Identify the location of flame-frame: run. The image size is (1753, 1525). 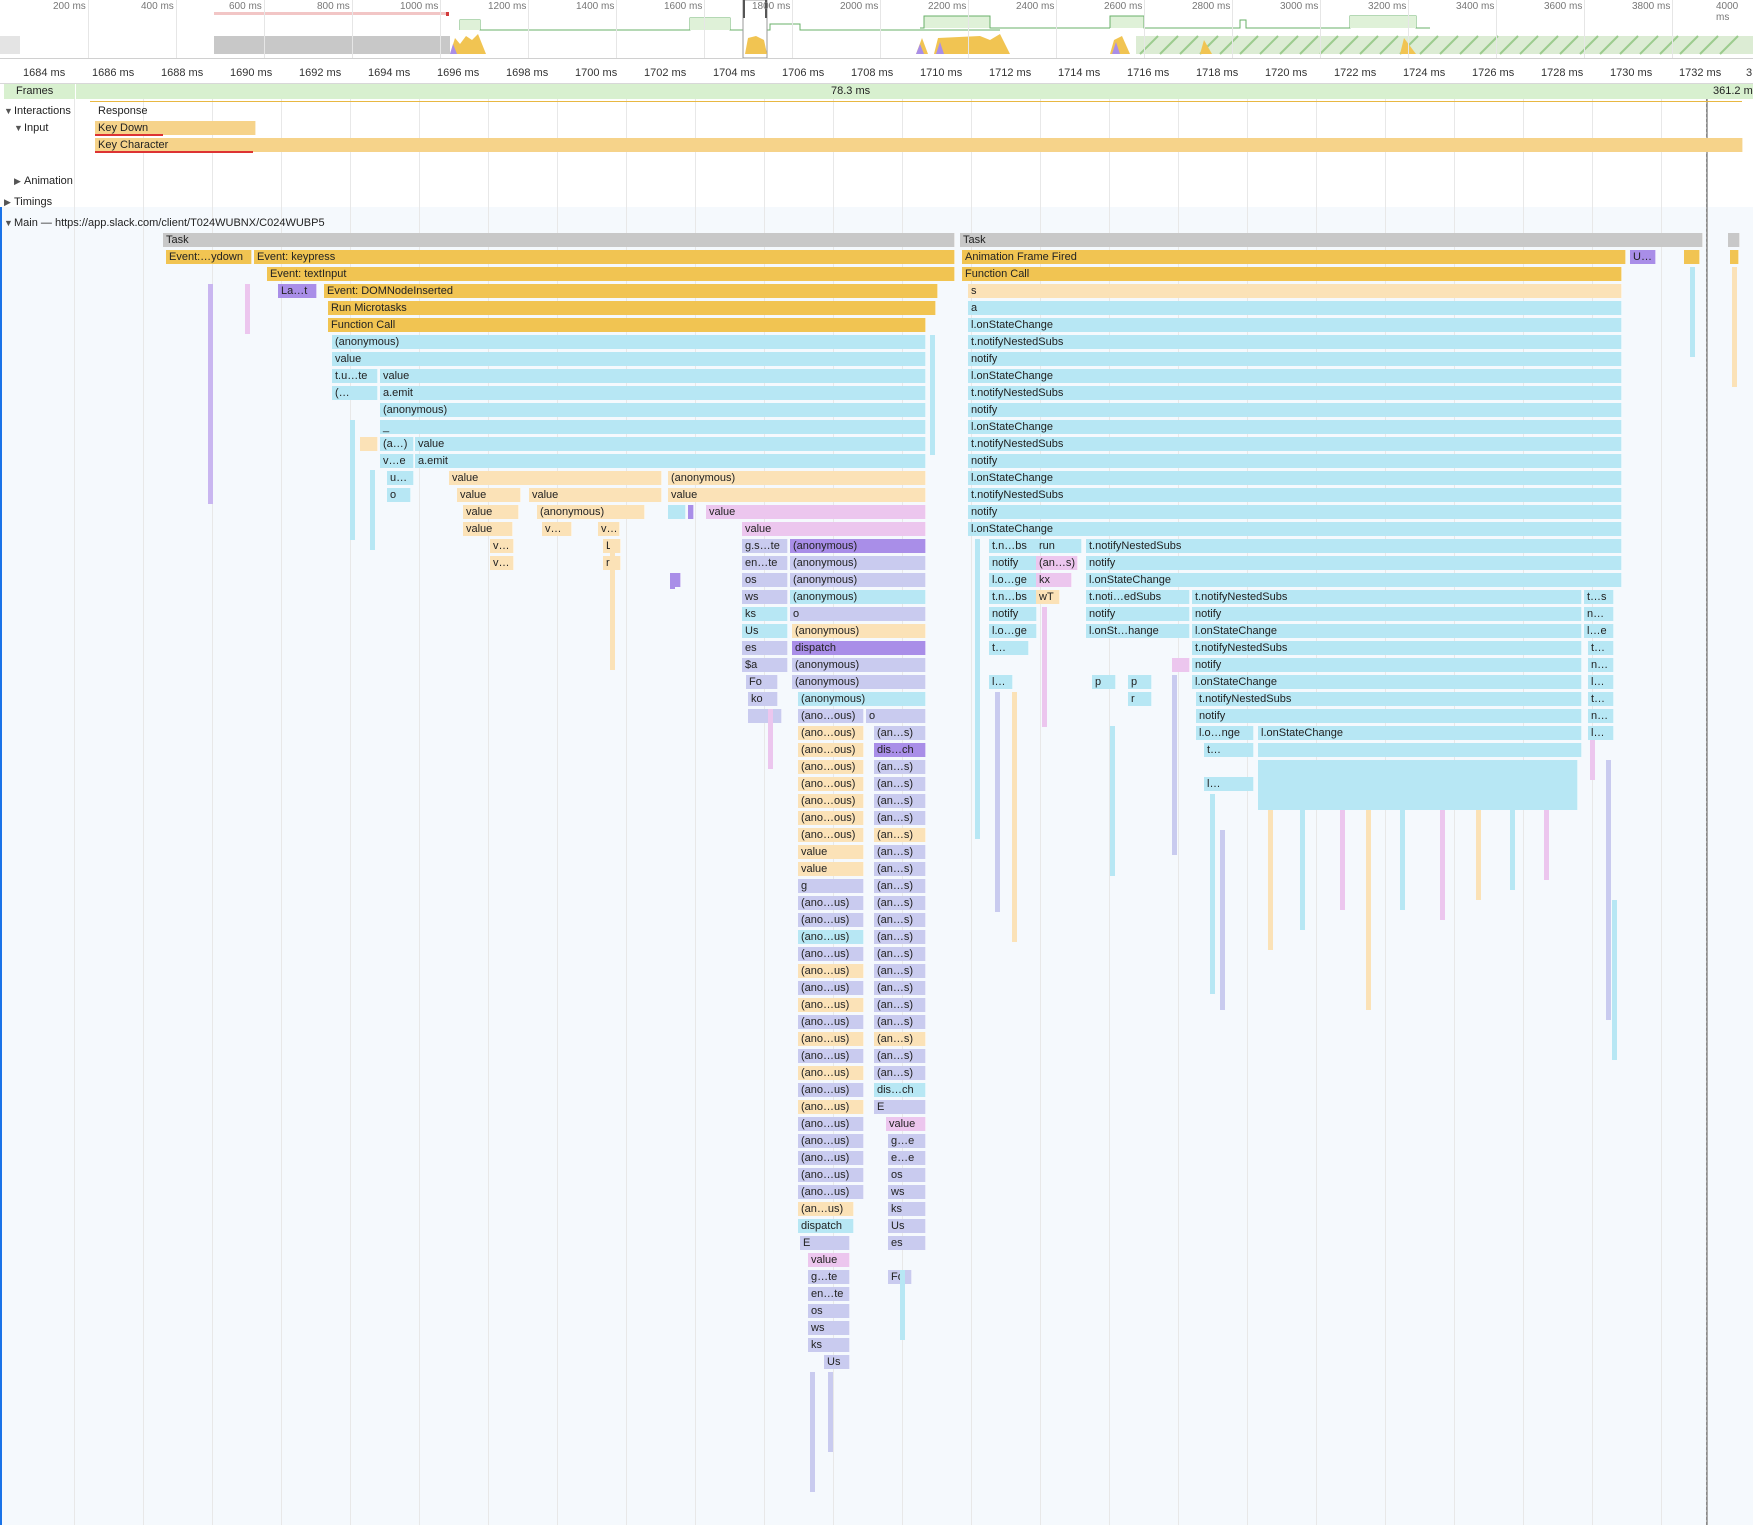
(1059, 546).